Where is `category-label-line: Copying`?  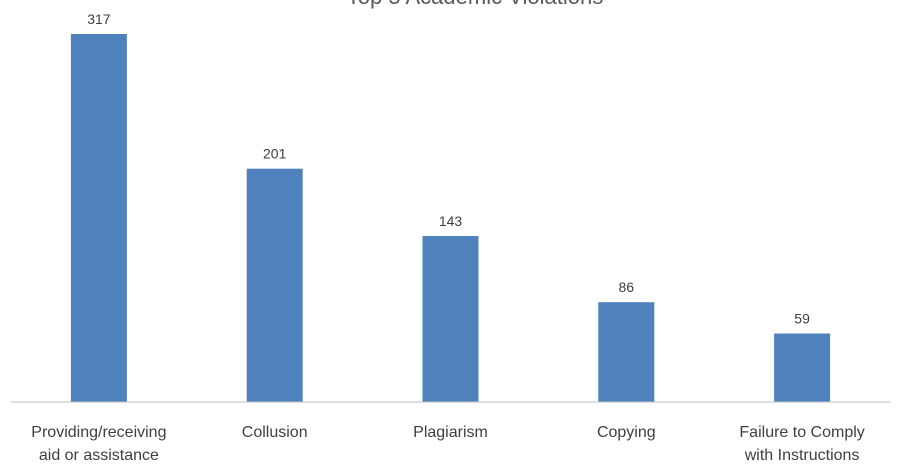
category-label-line: Copying is located at coordinates (626, 432).